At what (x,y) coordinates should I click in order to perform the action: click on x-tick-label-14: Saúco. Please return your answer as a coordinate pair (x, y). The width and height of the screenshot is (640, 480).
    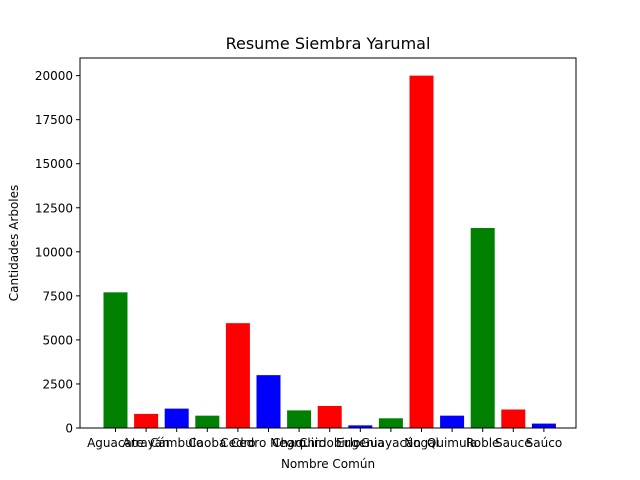
    Looking at the image, I should click on (544, 443).